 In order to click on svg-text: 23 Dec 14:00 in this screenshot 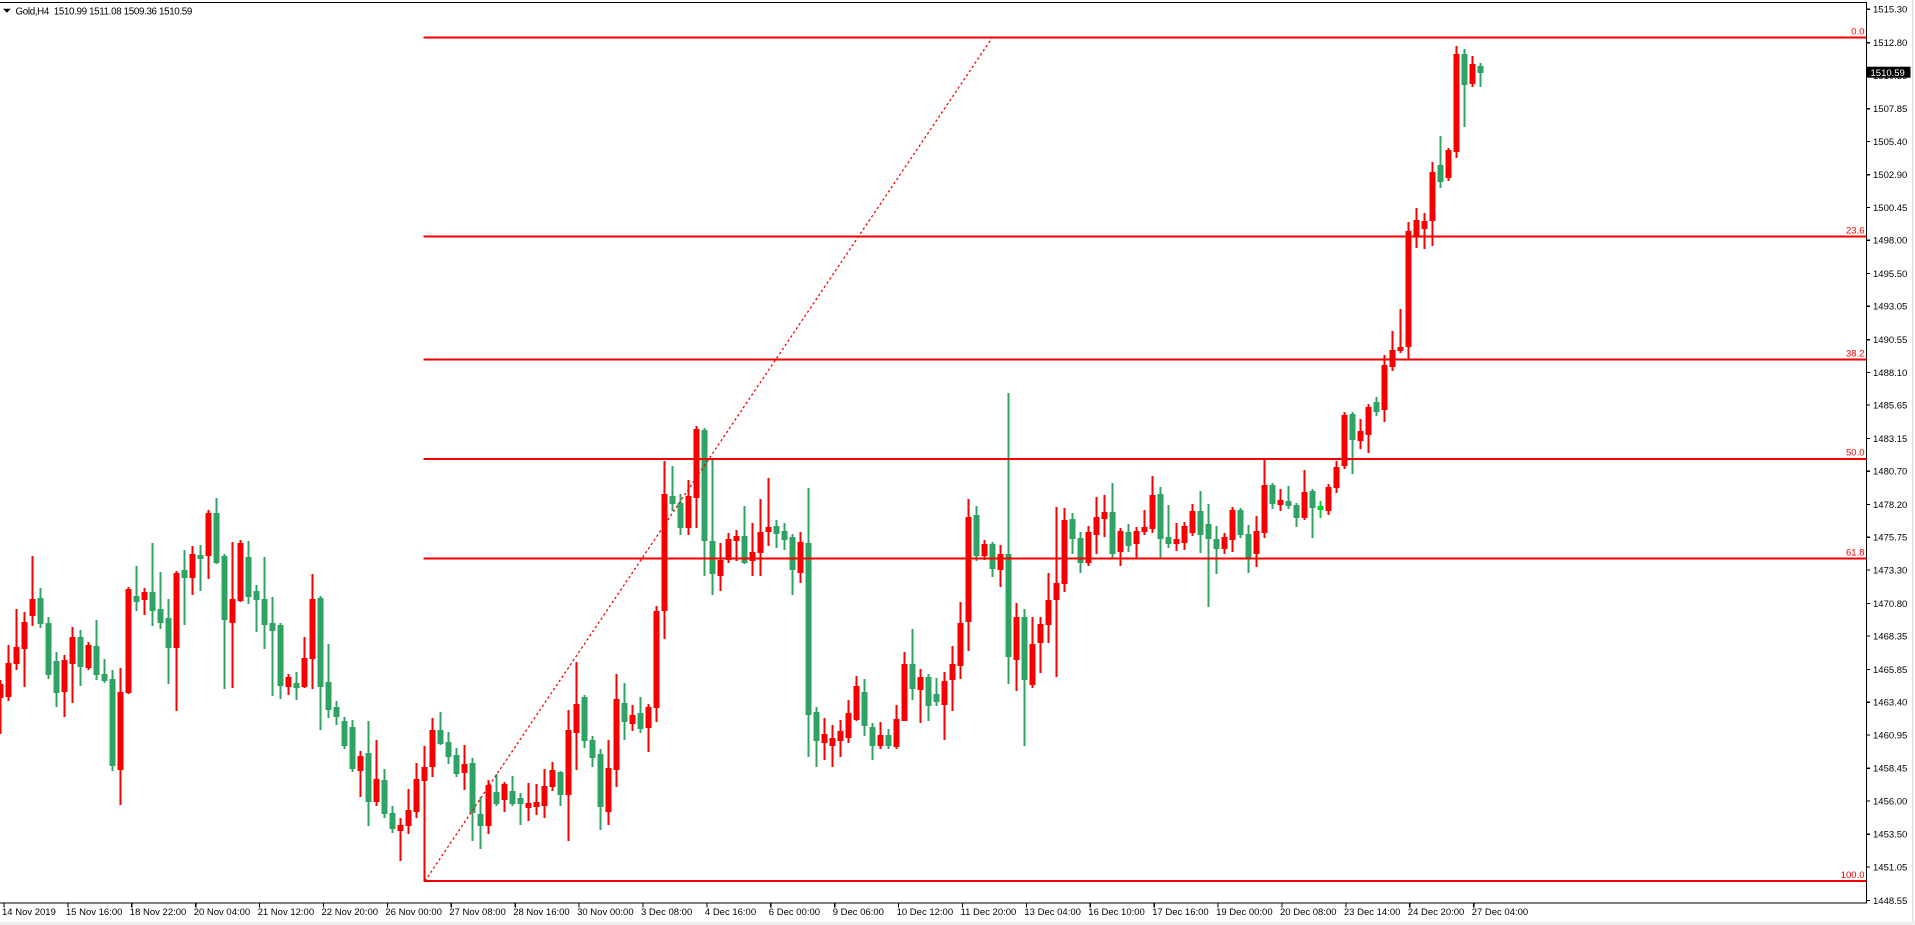, I will do `click(1372, 912)`.